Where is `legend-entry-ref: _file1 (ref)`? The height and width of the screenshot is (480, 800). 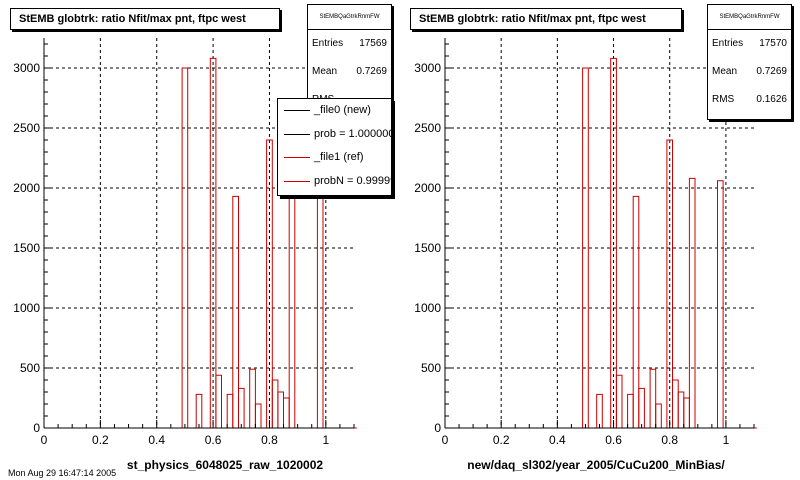 legend-entry-ref: _file1 (ref) is located at coordinates (334, 158).